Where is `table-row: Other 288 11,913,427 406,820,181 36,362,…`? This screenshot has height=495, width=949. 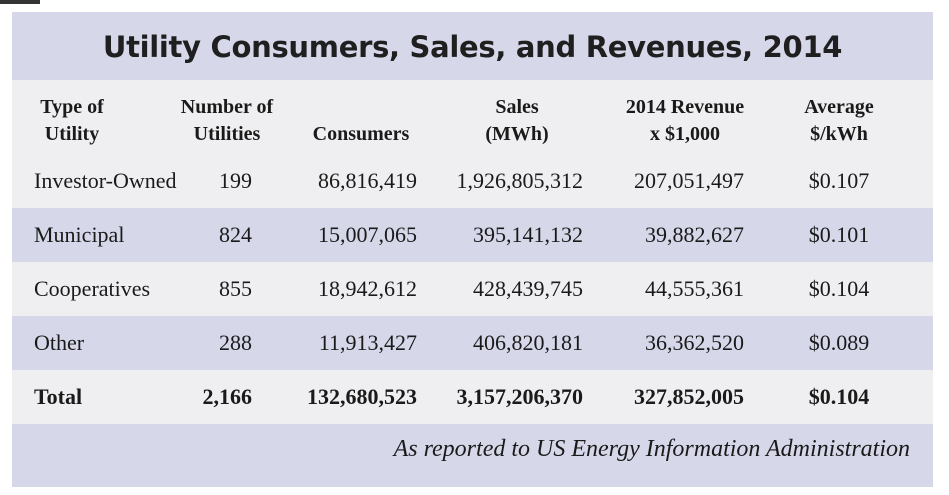 table-row: Other 288 11,913,427 406,820,181 36,362,… is located at coordinates (472, 343).